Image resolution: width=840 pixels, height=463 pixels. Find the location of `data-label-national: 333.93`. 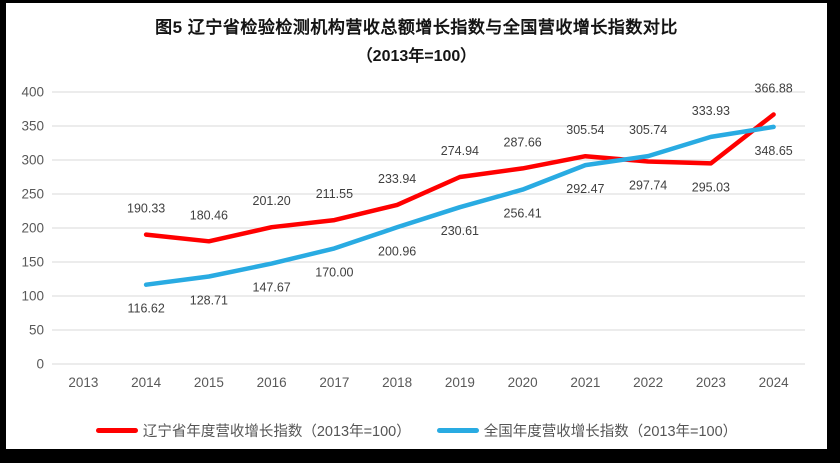

data-label-national: 333.93 is located at coordinates (711, 111).